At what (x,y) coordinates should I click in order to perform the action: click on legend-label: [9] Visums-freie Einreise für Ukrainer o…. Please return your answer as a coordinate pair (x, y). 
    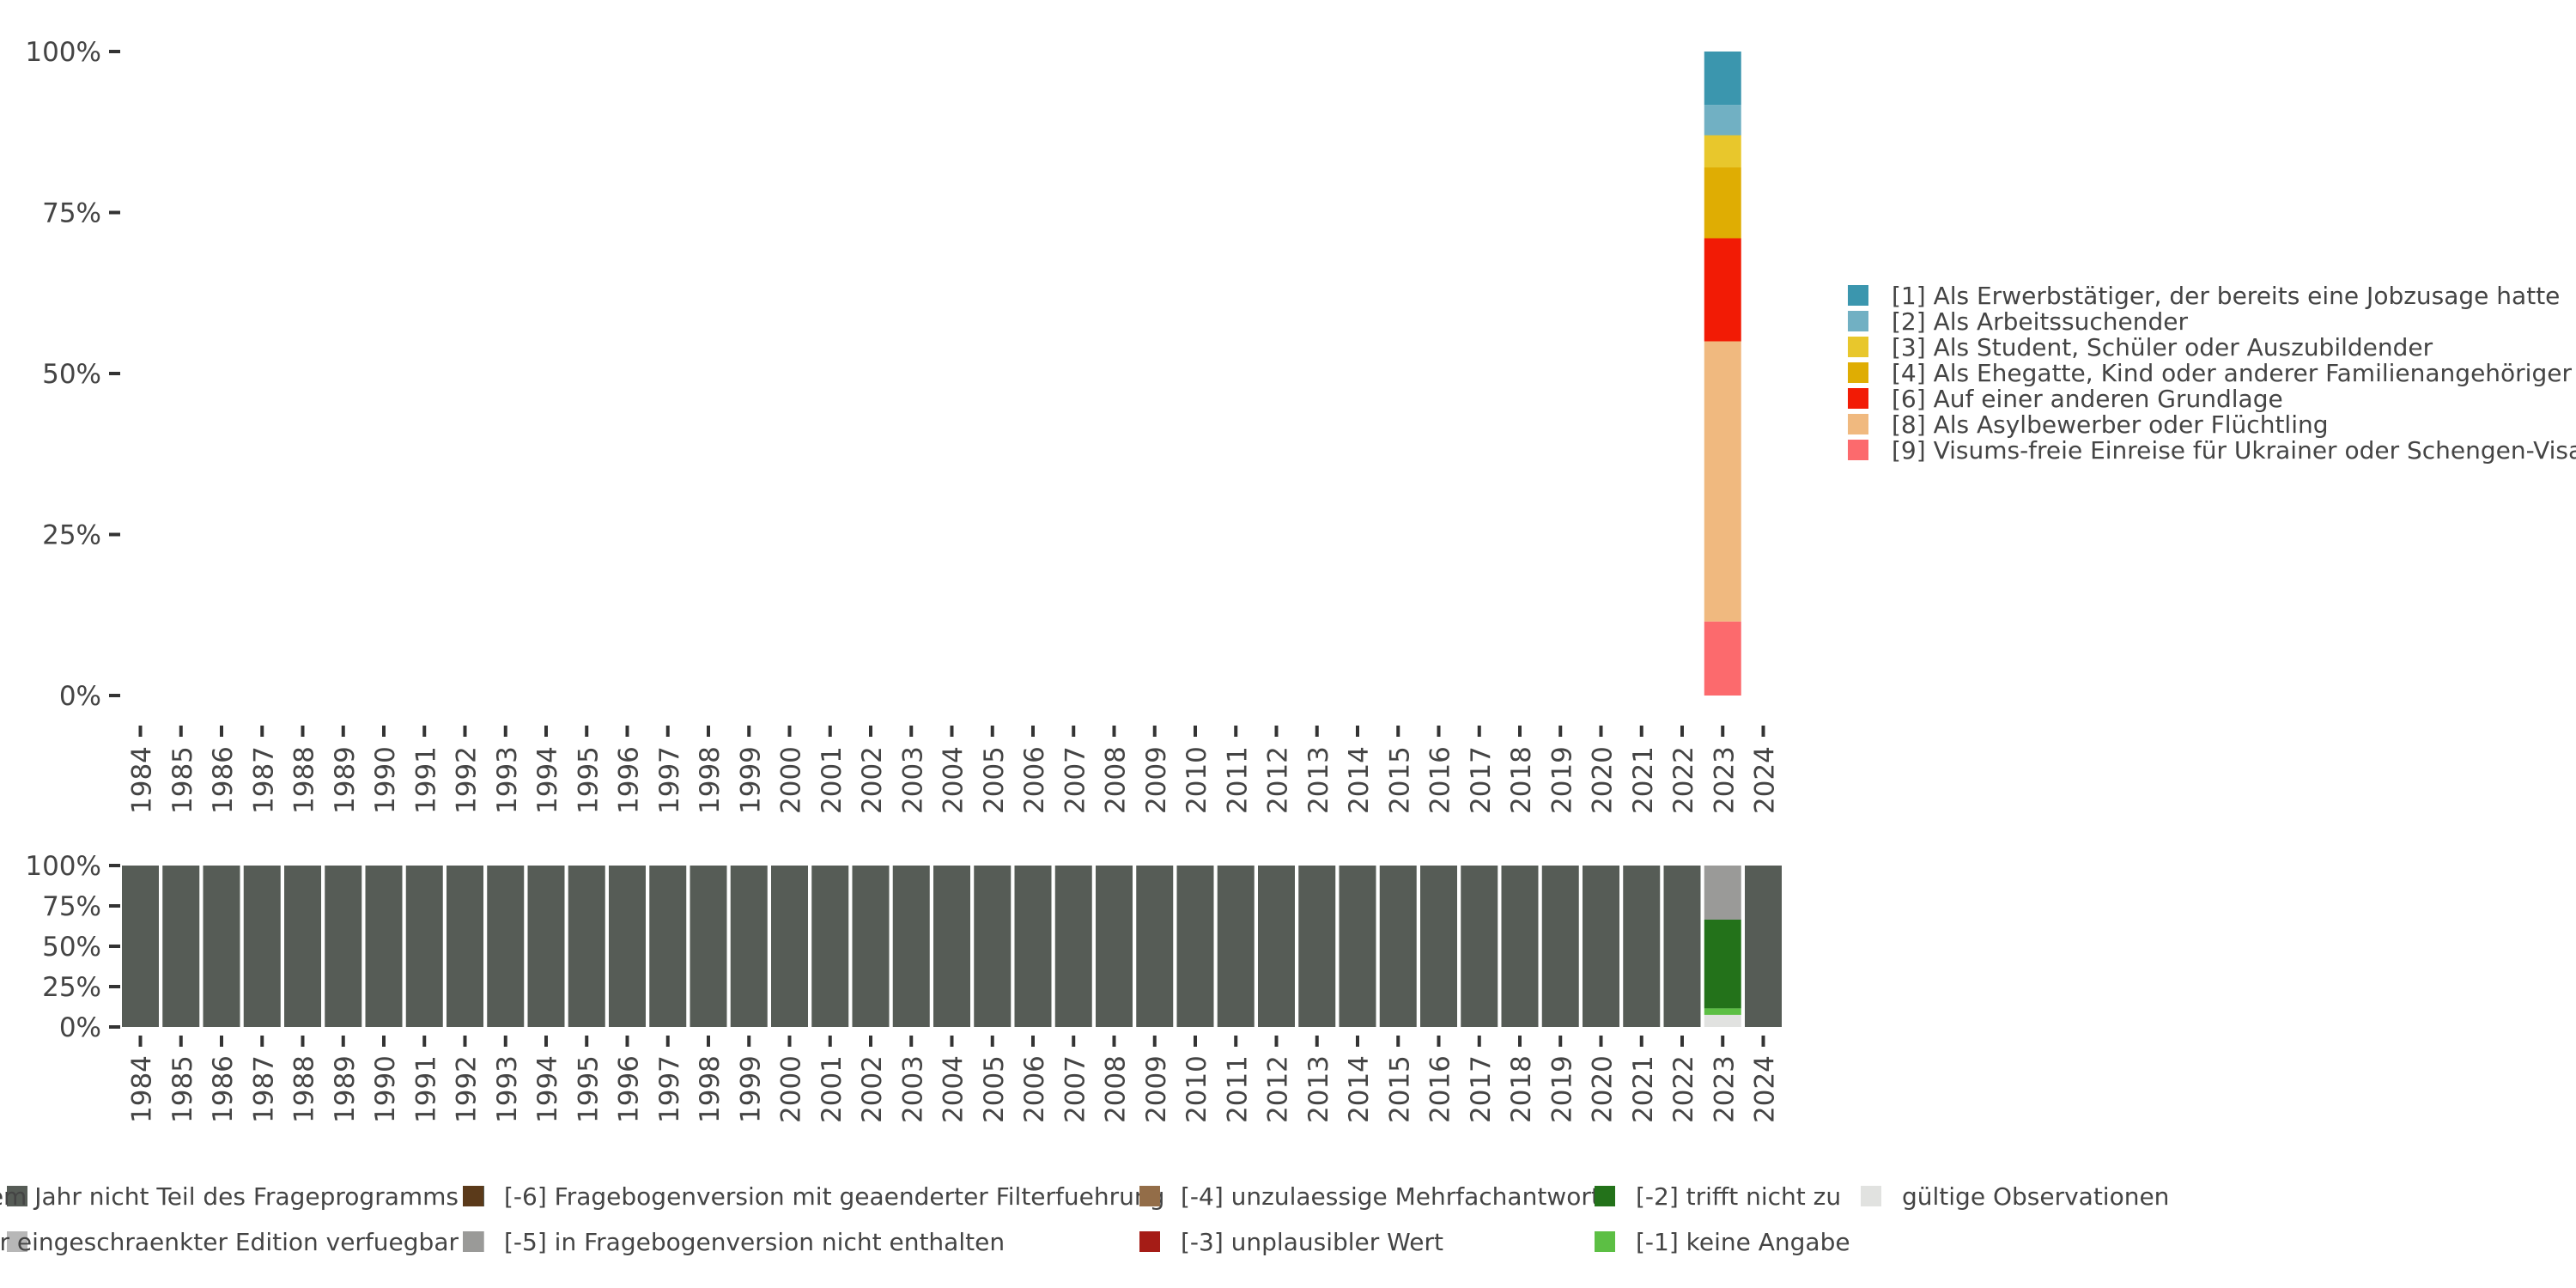
    Looking at the image, I should click on (2234, 450).